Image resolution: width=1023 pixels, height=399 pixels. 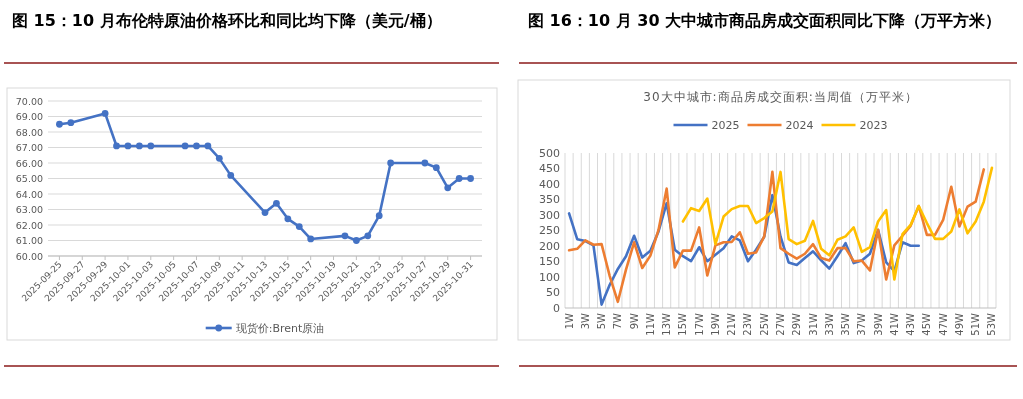 What do you see at coordinates (943, 324) in the screenshot?
I see `x-tick-label: 47W` at bounding box center [943, 324].